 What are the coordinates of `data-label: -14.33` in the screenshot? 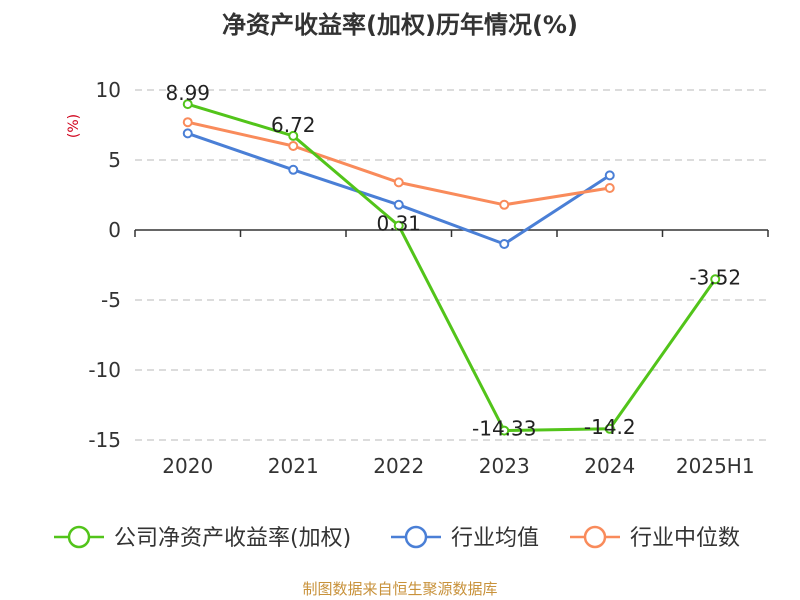 It's located at (504, 429).